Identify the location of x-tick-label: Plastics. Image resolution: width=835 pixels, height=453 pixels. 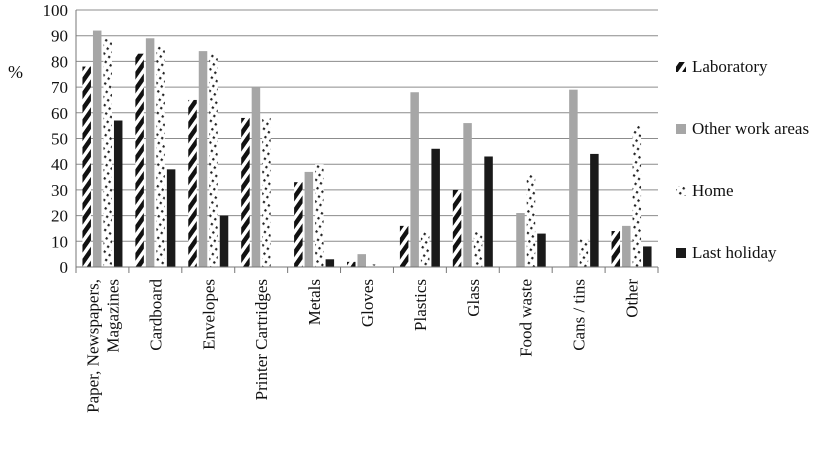
(420, 305).